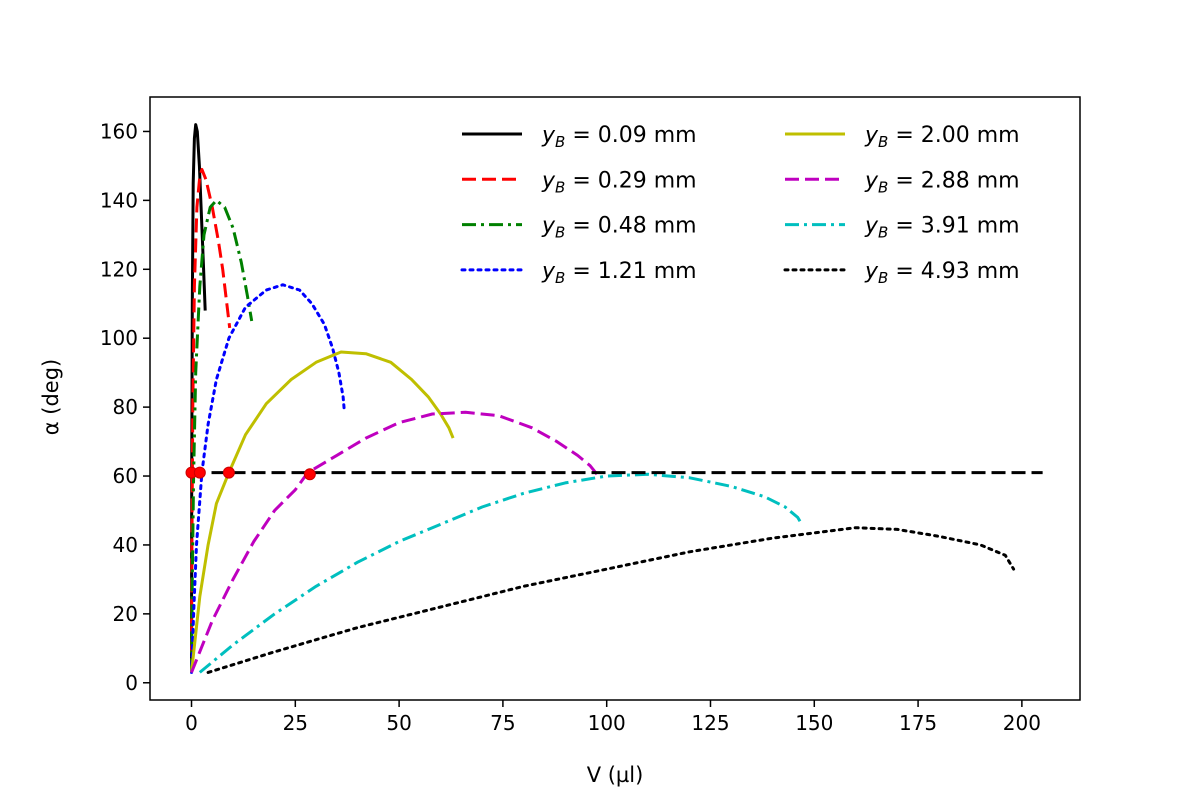 The height and width of the screenshot is (800, 1200). What do you see at coordinates (619, 273) in the screenshot?
I see `legend-label-4: yB = 1.21 mm` at bounding box center [619, 273].